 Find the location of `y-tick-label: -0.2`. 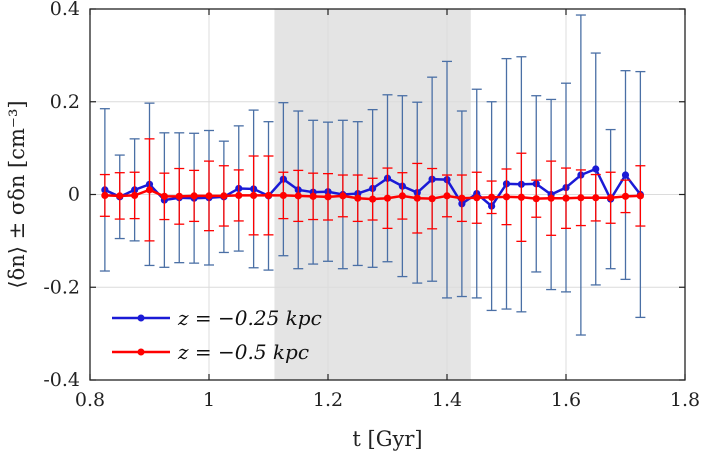

y-tick-label: -0.2 is located at coordinates (61, 287).